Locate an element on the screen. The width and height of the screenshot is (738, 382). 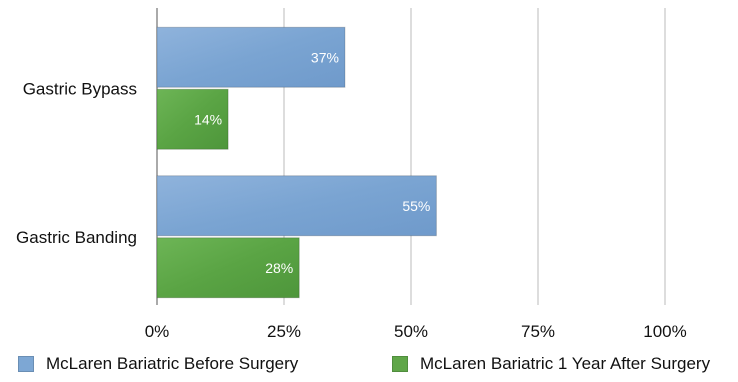
x-tick-label: 75% is located at coordinates (538, 331).